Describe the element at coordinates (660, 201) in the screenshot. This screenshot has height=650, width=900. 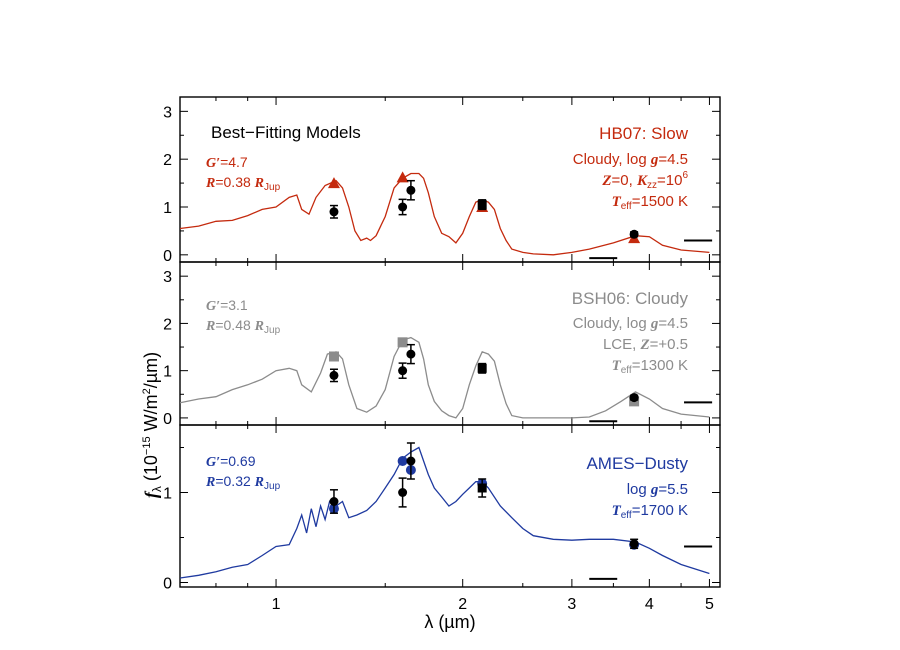
I see `param-text: =1500 K` at that location.